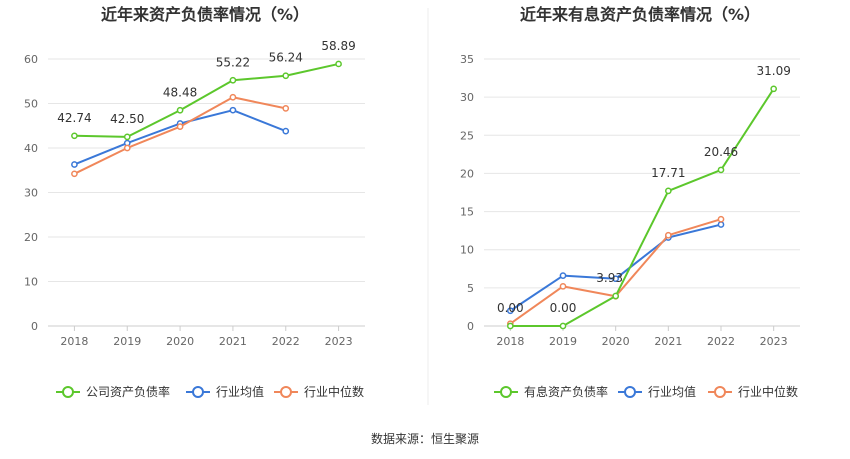  I want to click on chart-title: 近年来有息资产负债率情况（%）, so click(640, 14).